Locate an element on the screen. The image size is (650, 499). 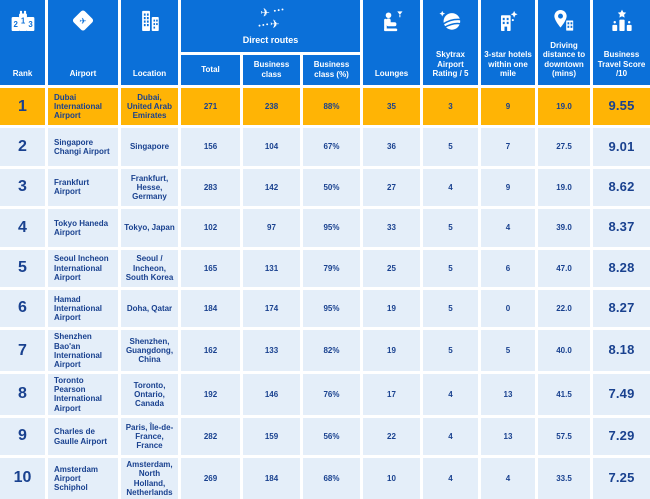
driving-distance-cell: 39.0 is located at coordinates (564, 228).